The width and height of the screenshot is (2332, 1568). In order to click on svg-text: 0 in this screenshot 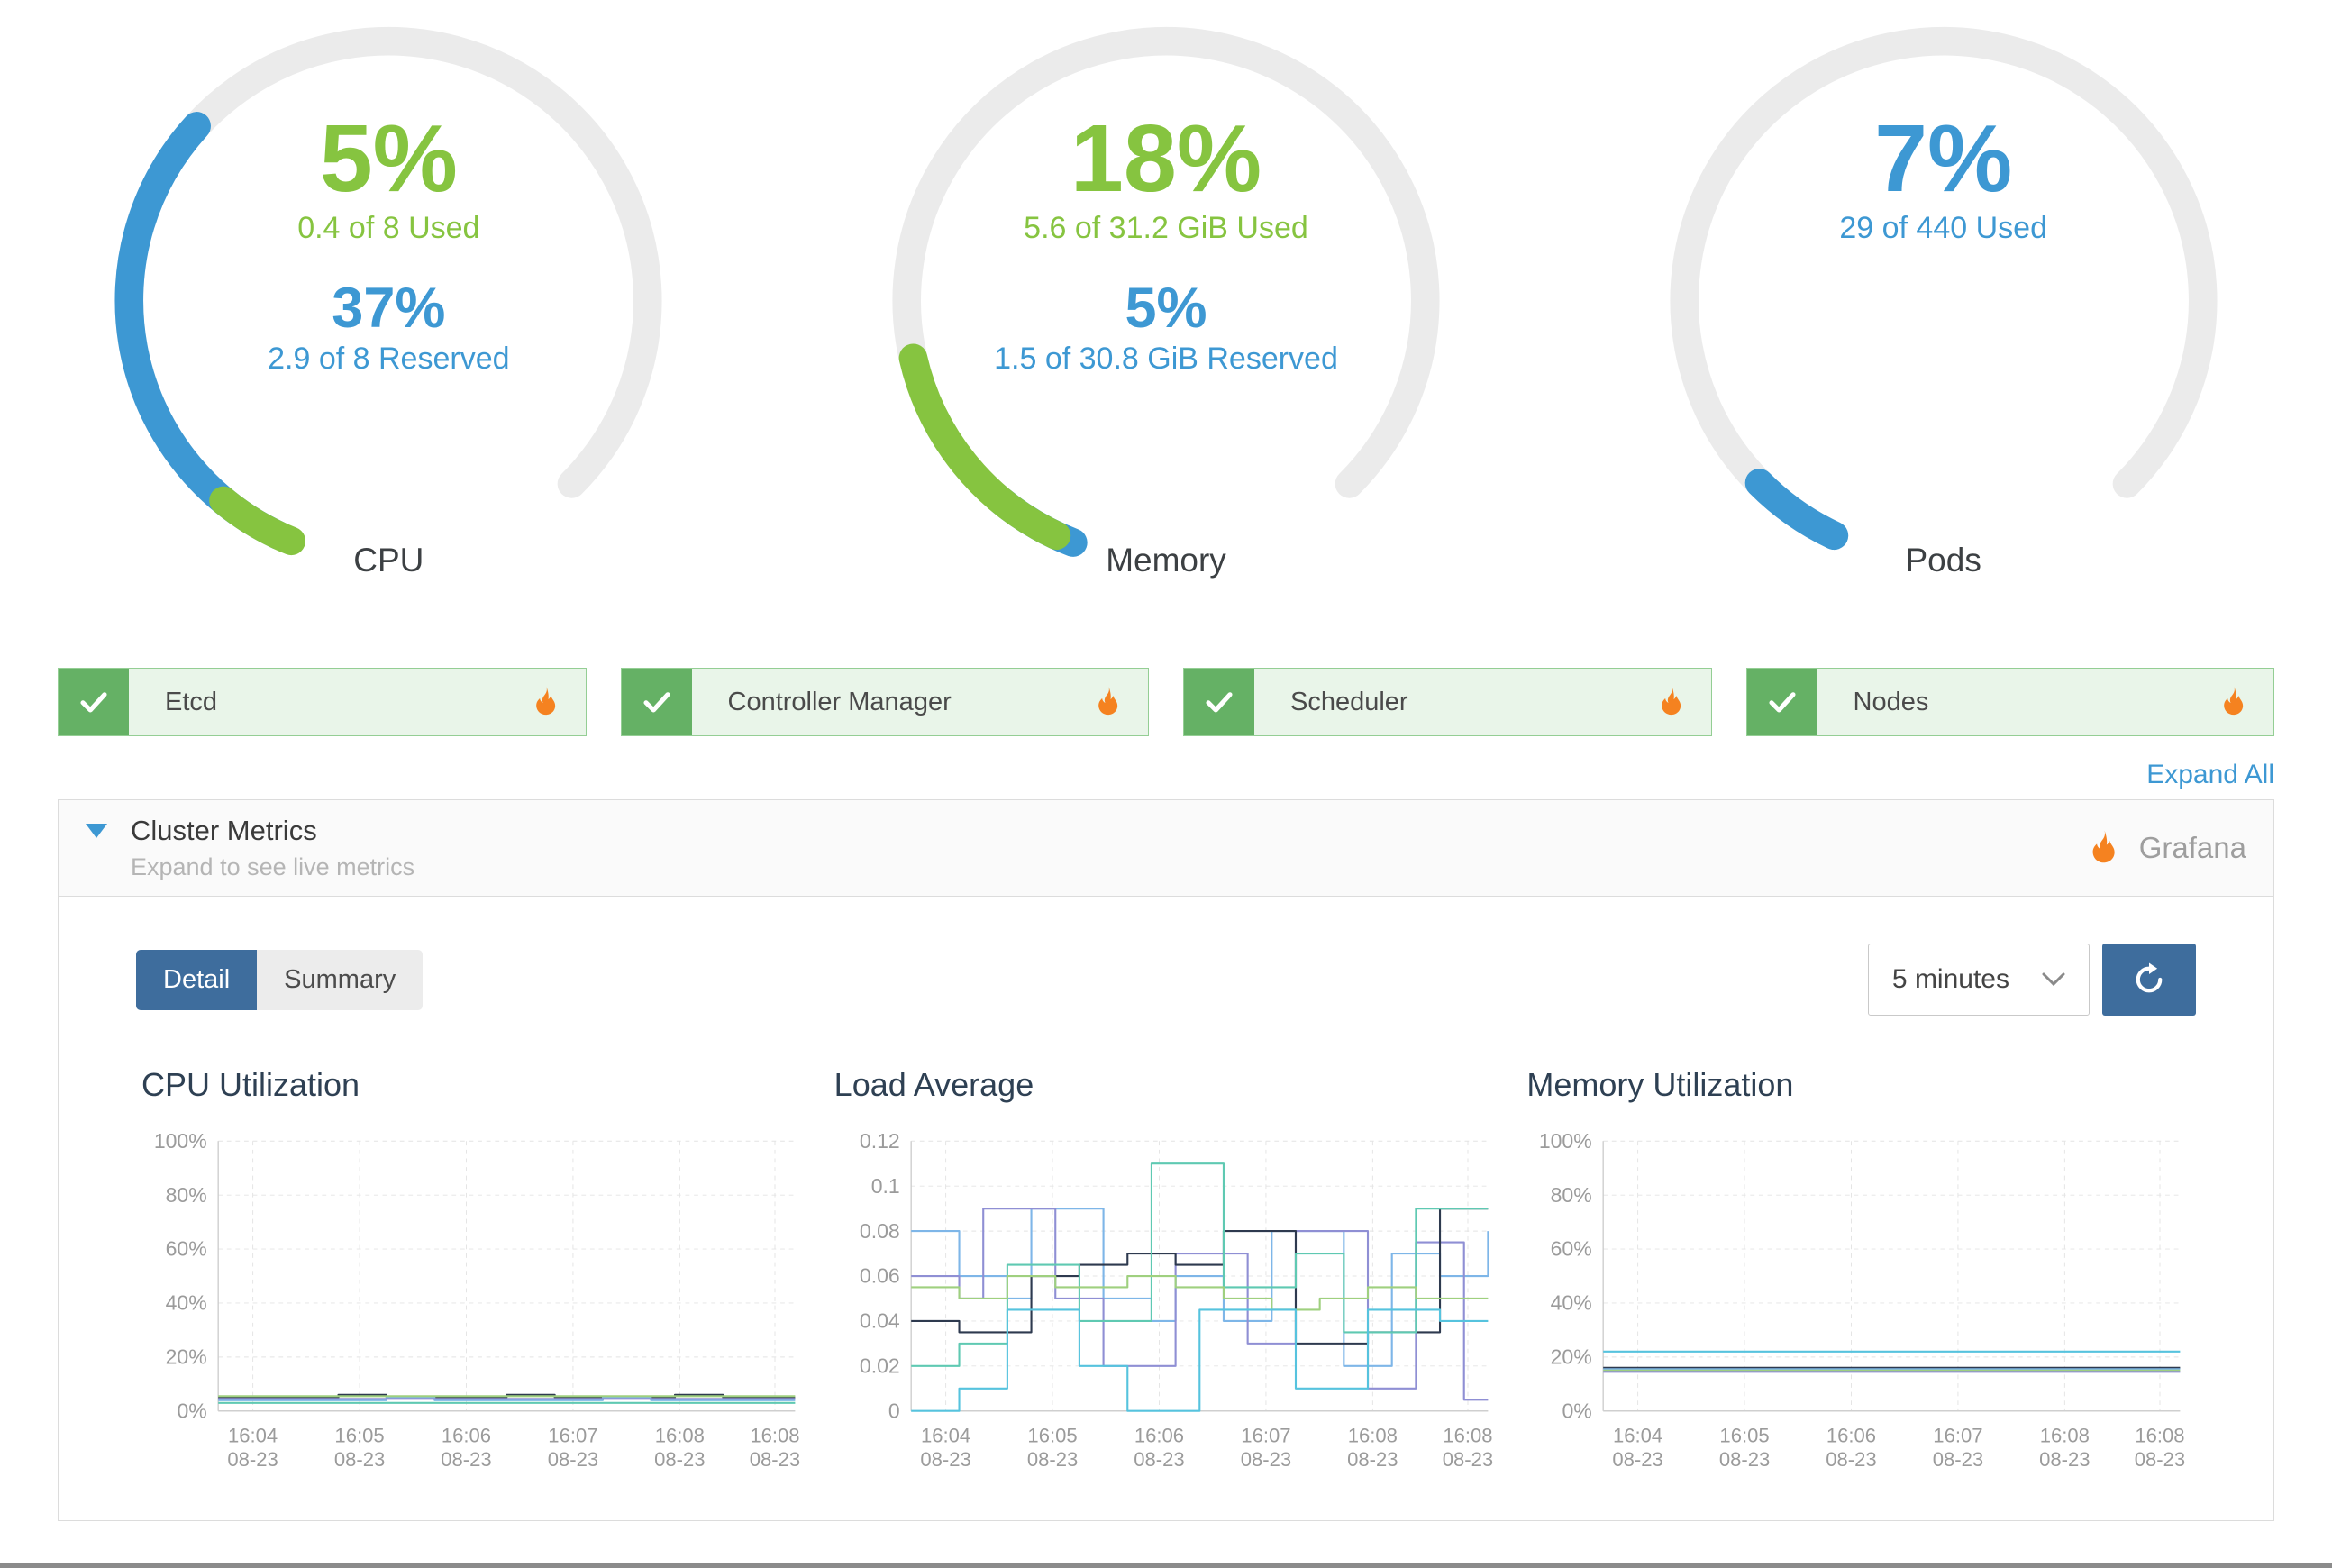, I will do `click(894, 1410)`.